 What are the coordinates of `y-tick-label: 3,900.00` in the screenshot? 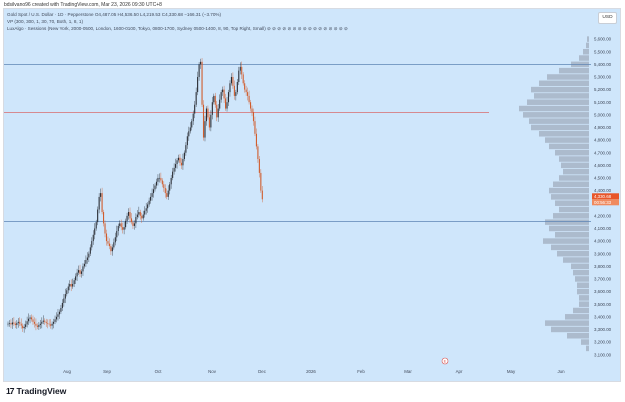 It's located at (603, 253).